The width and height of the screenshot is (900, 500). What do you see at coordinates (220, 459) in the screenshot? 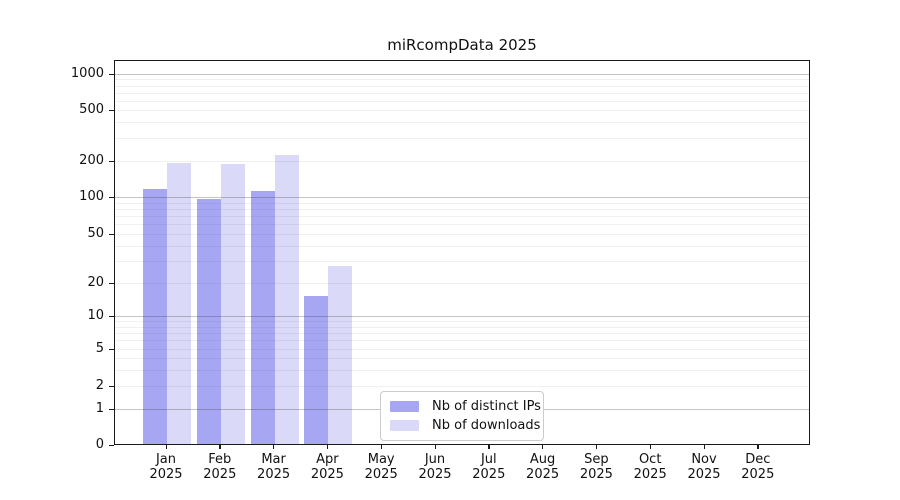
I see `x-tick-label-month: Feb` at bounding box center [220, 459].